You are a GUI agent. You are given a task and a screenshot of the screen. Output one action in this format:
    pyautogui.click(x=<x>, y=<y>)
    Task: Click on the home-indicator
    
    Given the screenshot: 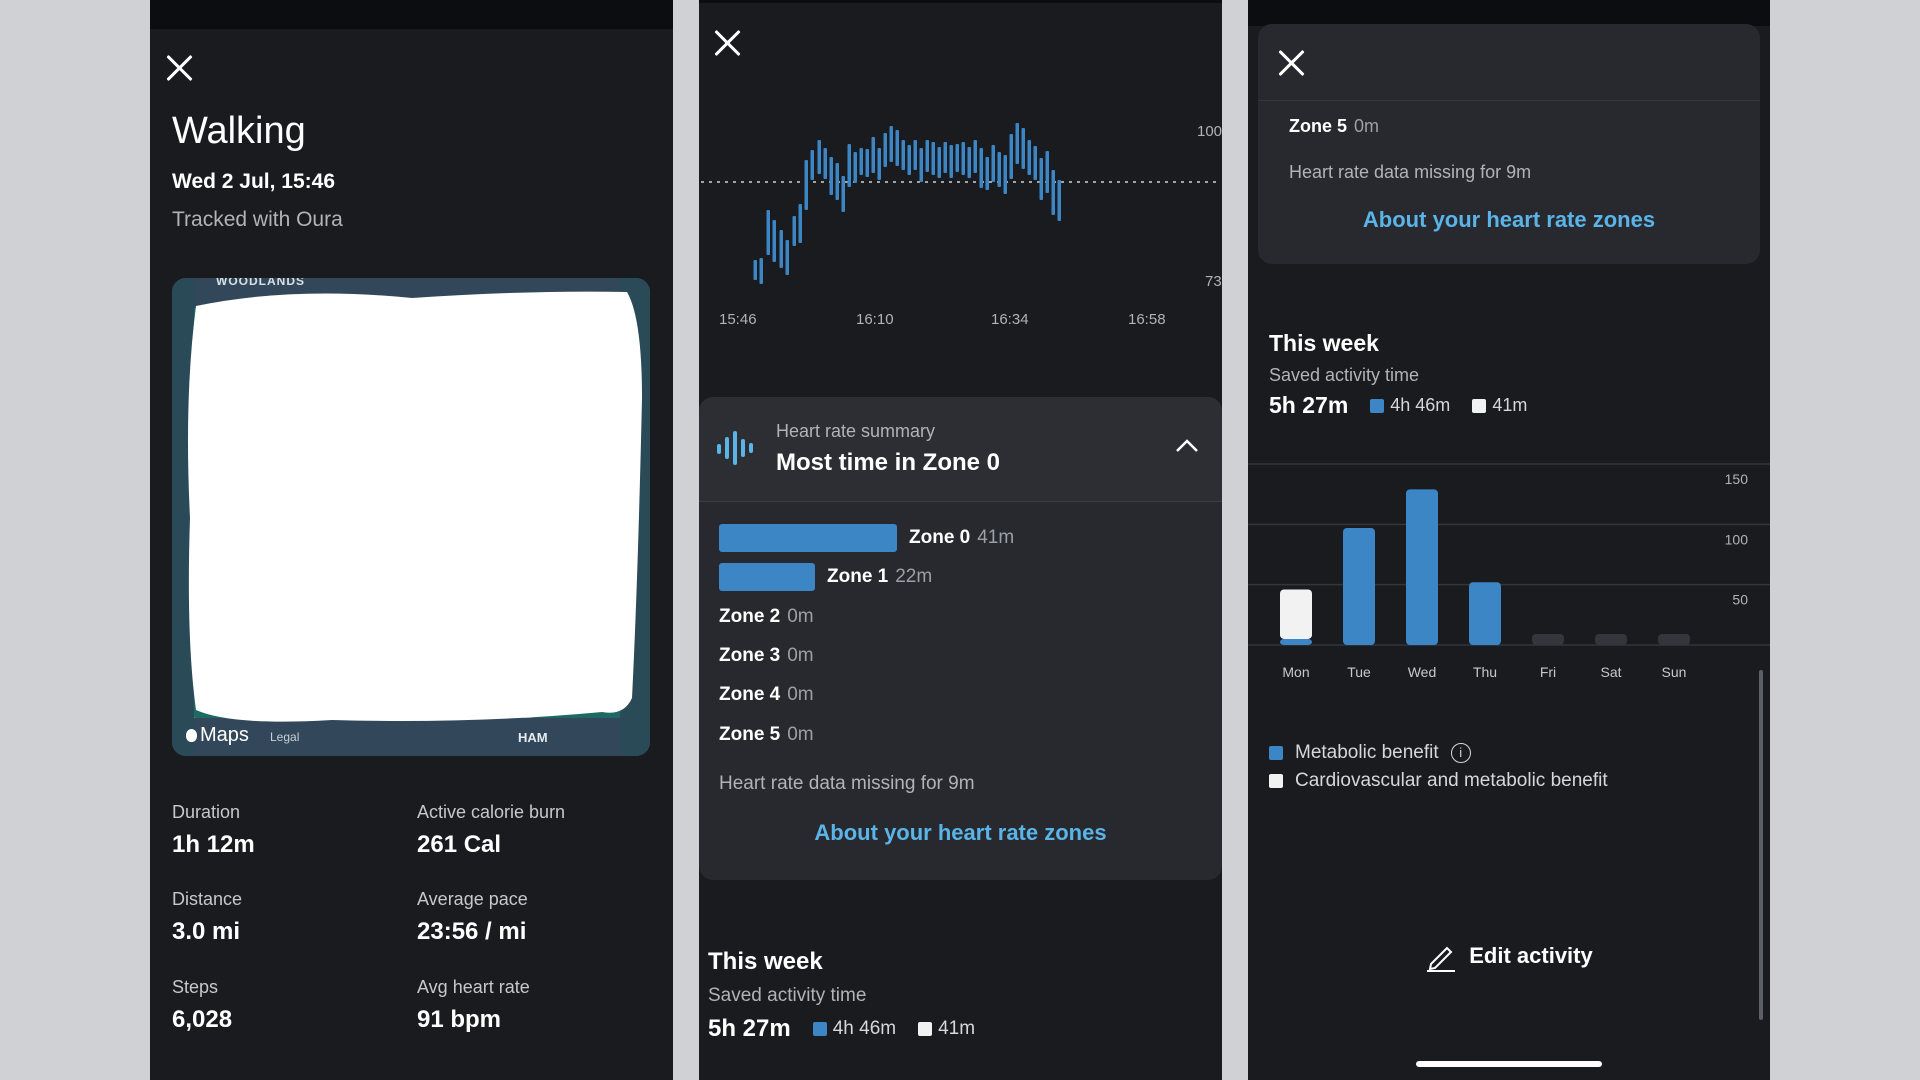 What is the action you would take?
    pyautogui.click(x=1509, y=1064)
    